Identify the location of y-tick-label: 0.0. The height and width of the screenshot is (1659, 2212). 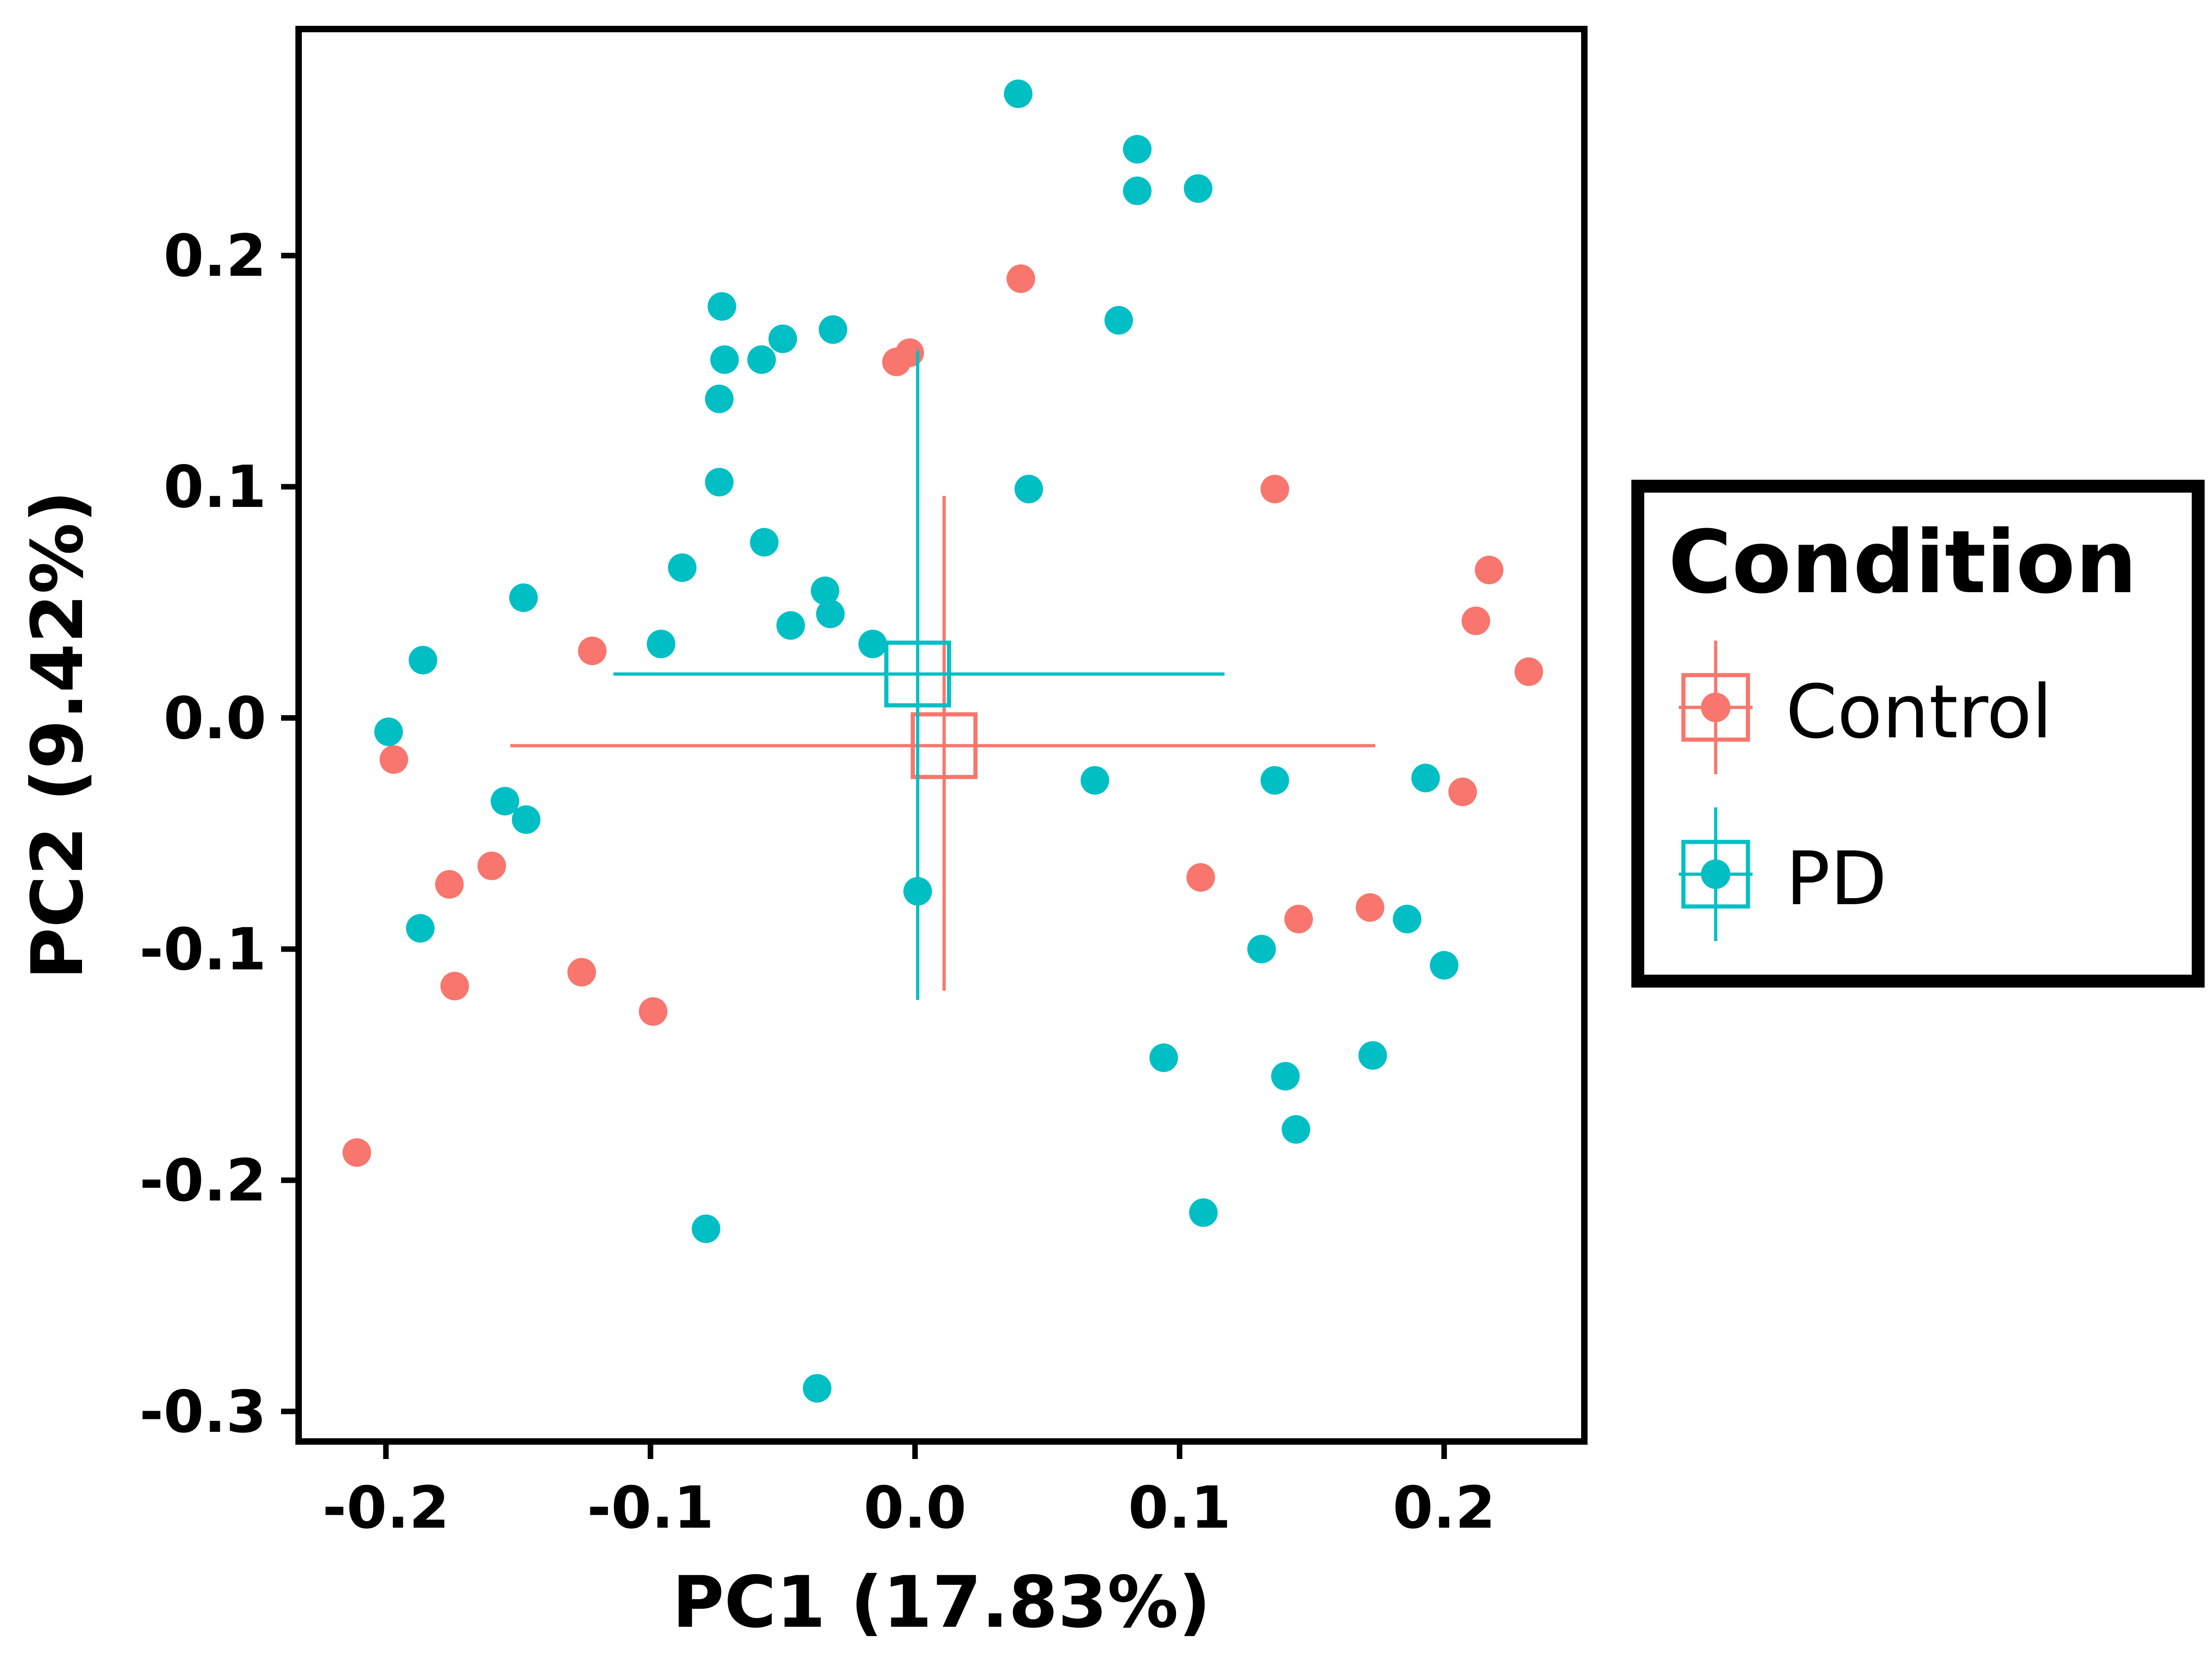
(215, 718).